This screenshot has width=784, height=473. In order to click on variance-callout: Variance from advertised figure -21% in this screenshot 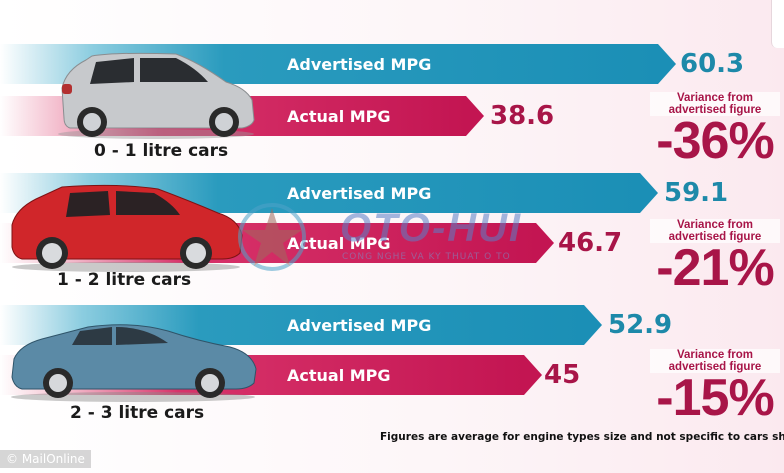, I will do `click(715, 258)`.